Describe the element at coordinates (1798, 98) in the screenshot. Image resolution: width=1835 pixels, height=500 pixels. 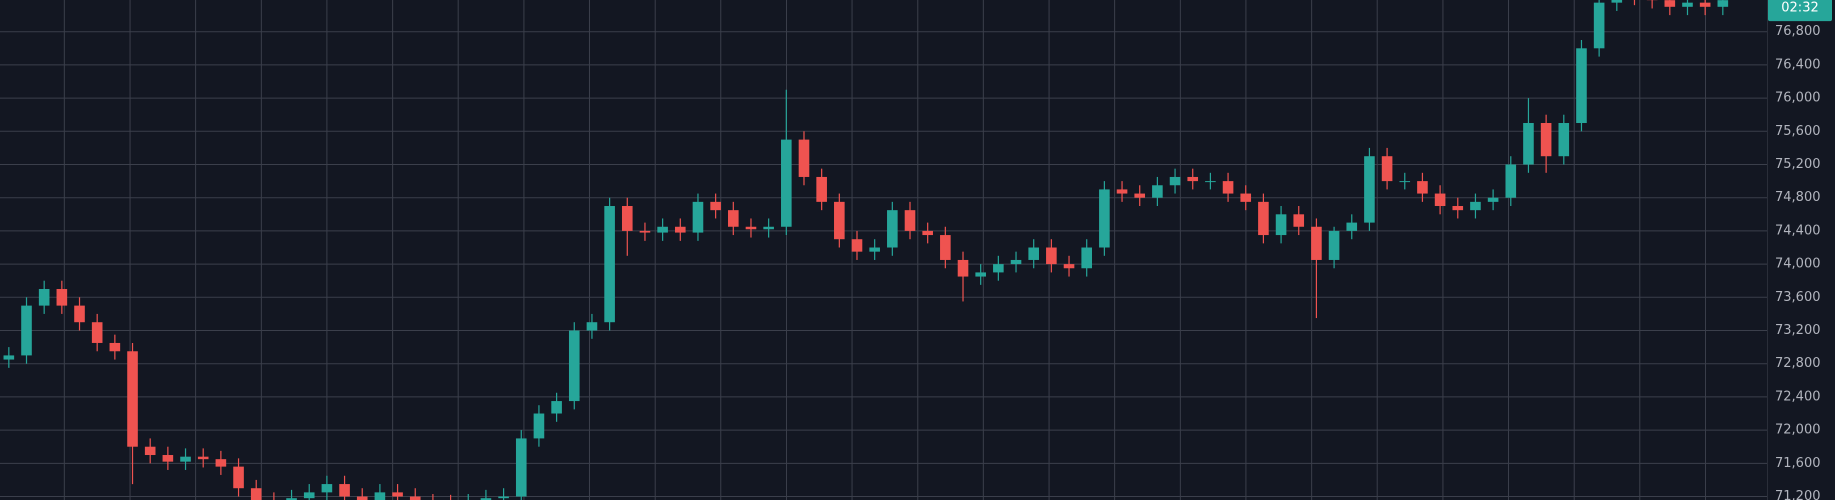
I see `y-tick-label: 76,000` at that location.